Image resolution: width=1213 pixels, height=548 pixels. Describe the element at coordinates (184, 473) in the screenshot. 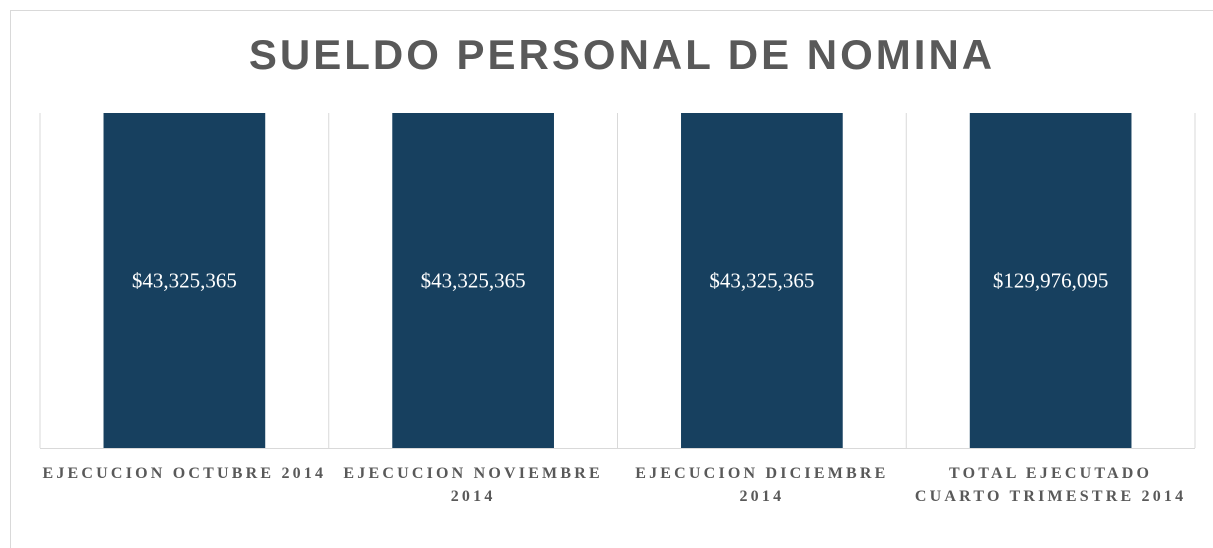

I see `x-tick-label: EJECUCION OCTUBRE 2014` at that location.